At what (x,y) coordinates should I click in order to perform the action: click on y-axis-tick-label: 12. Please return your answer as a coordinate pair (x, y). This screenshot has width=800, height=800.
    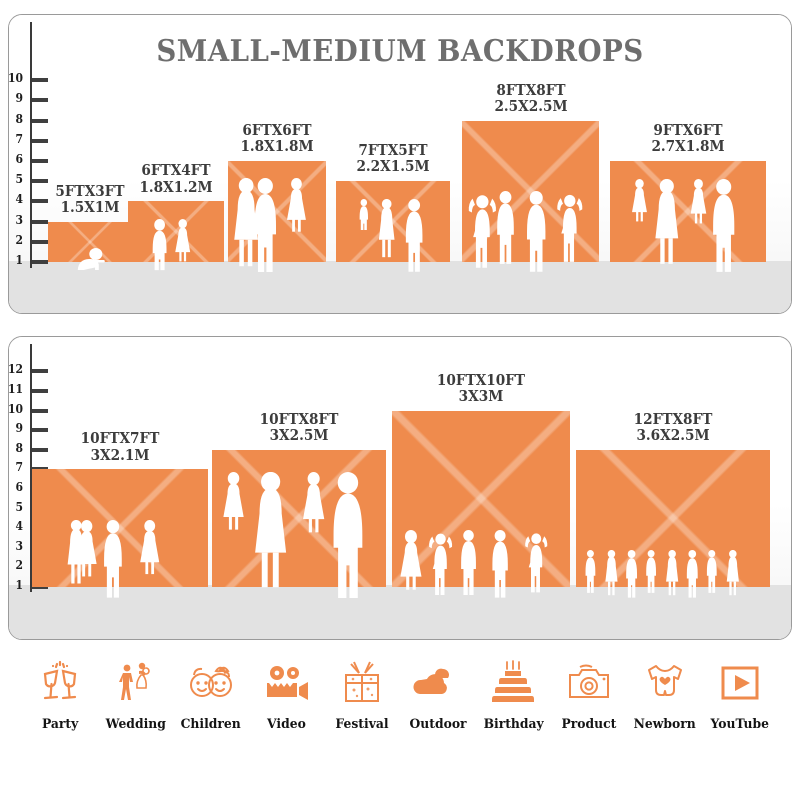
    Looking at the image, I should click on (15, 369).